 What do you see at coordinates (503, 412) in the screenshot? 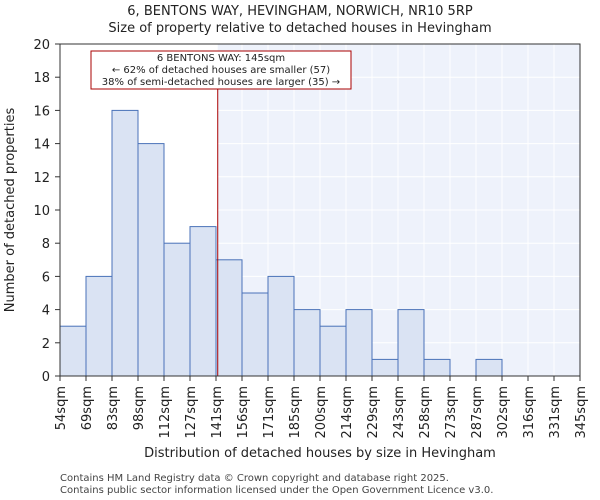
I see `x-tick-label: 302sqm` at bounding box center [503, 412].